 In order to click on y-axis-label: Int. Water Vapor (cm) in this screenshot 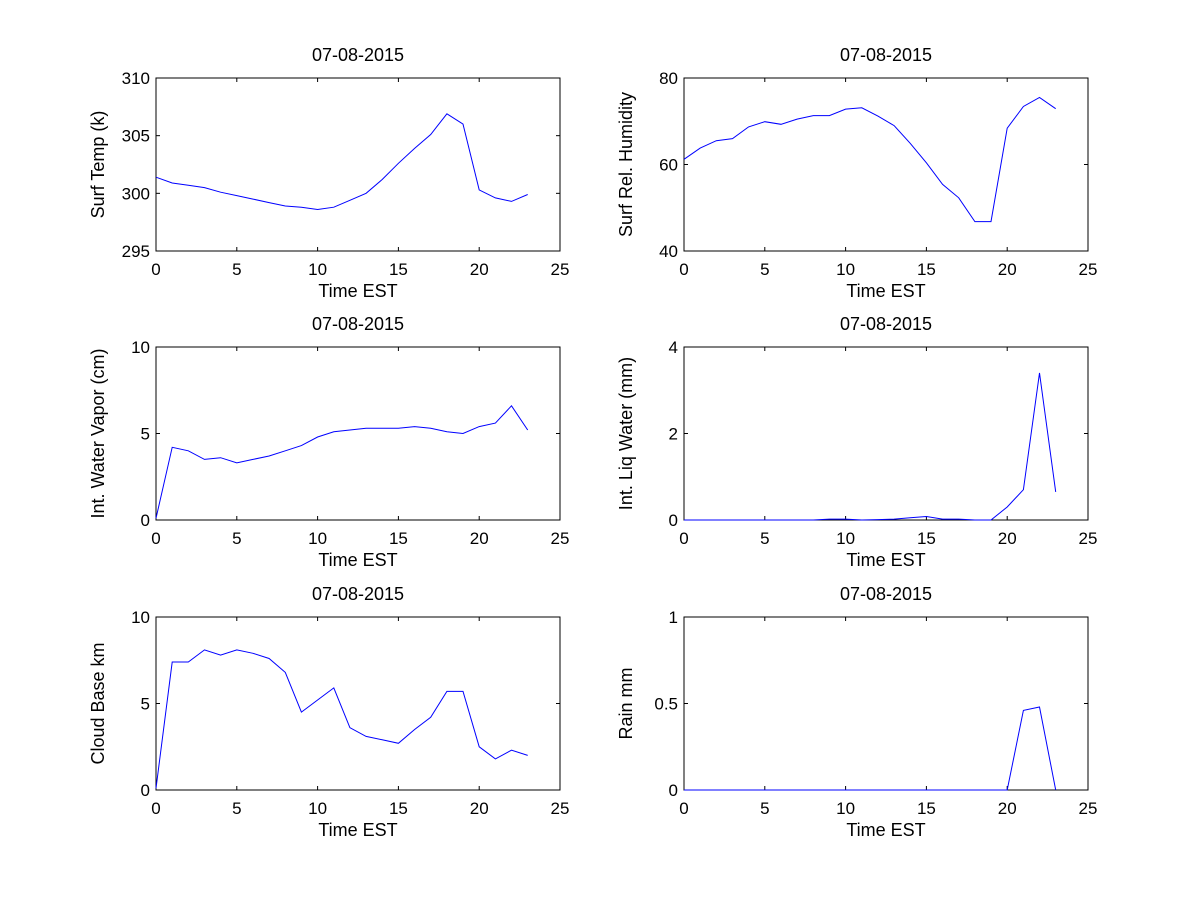, I will do `click(98, 433)`.